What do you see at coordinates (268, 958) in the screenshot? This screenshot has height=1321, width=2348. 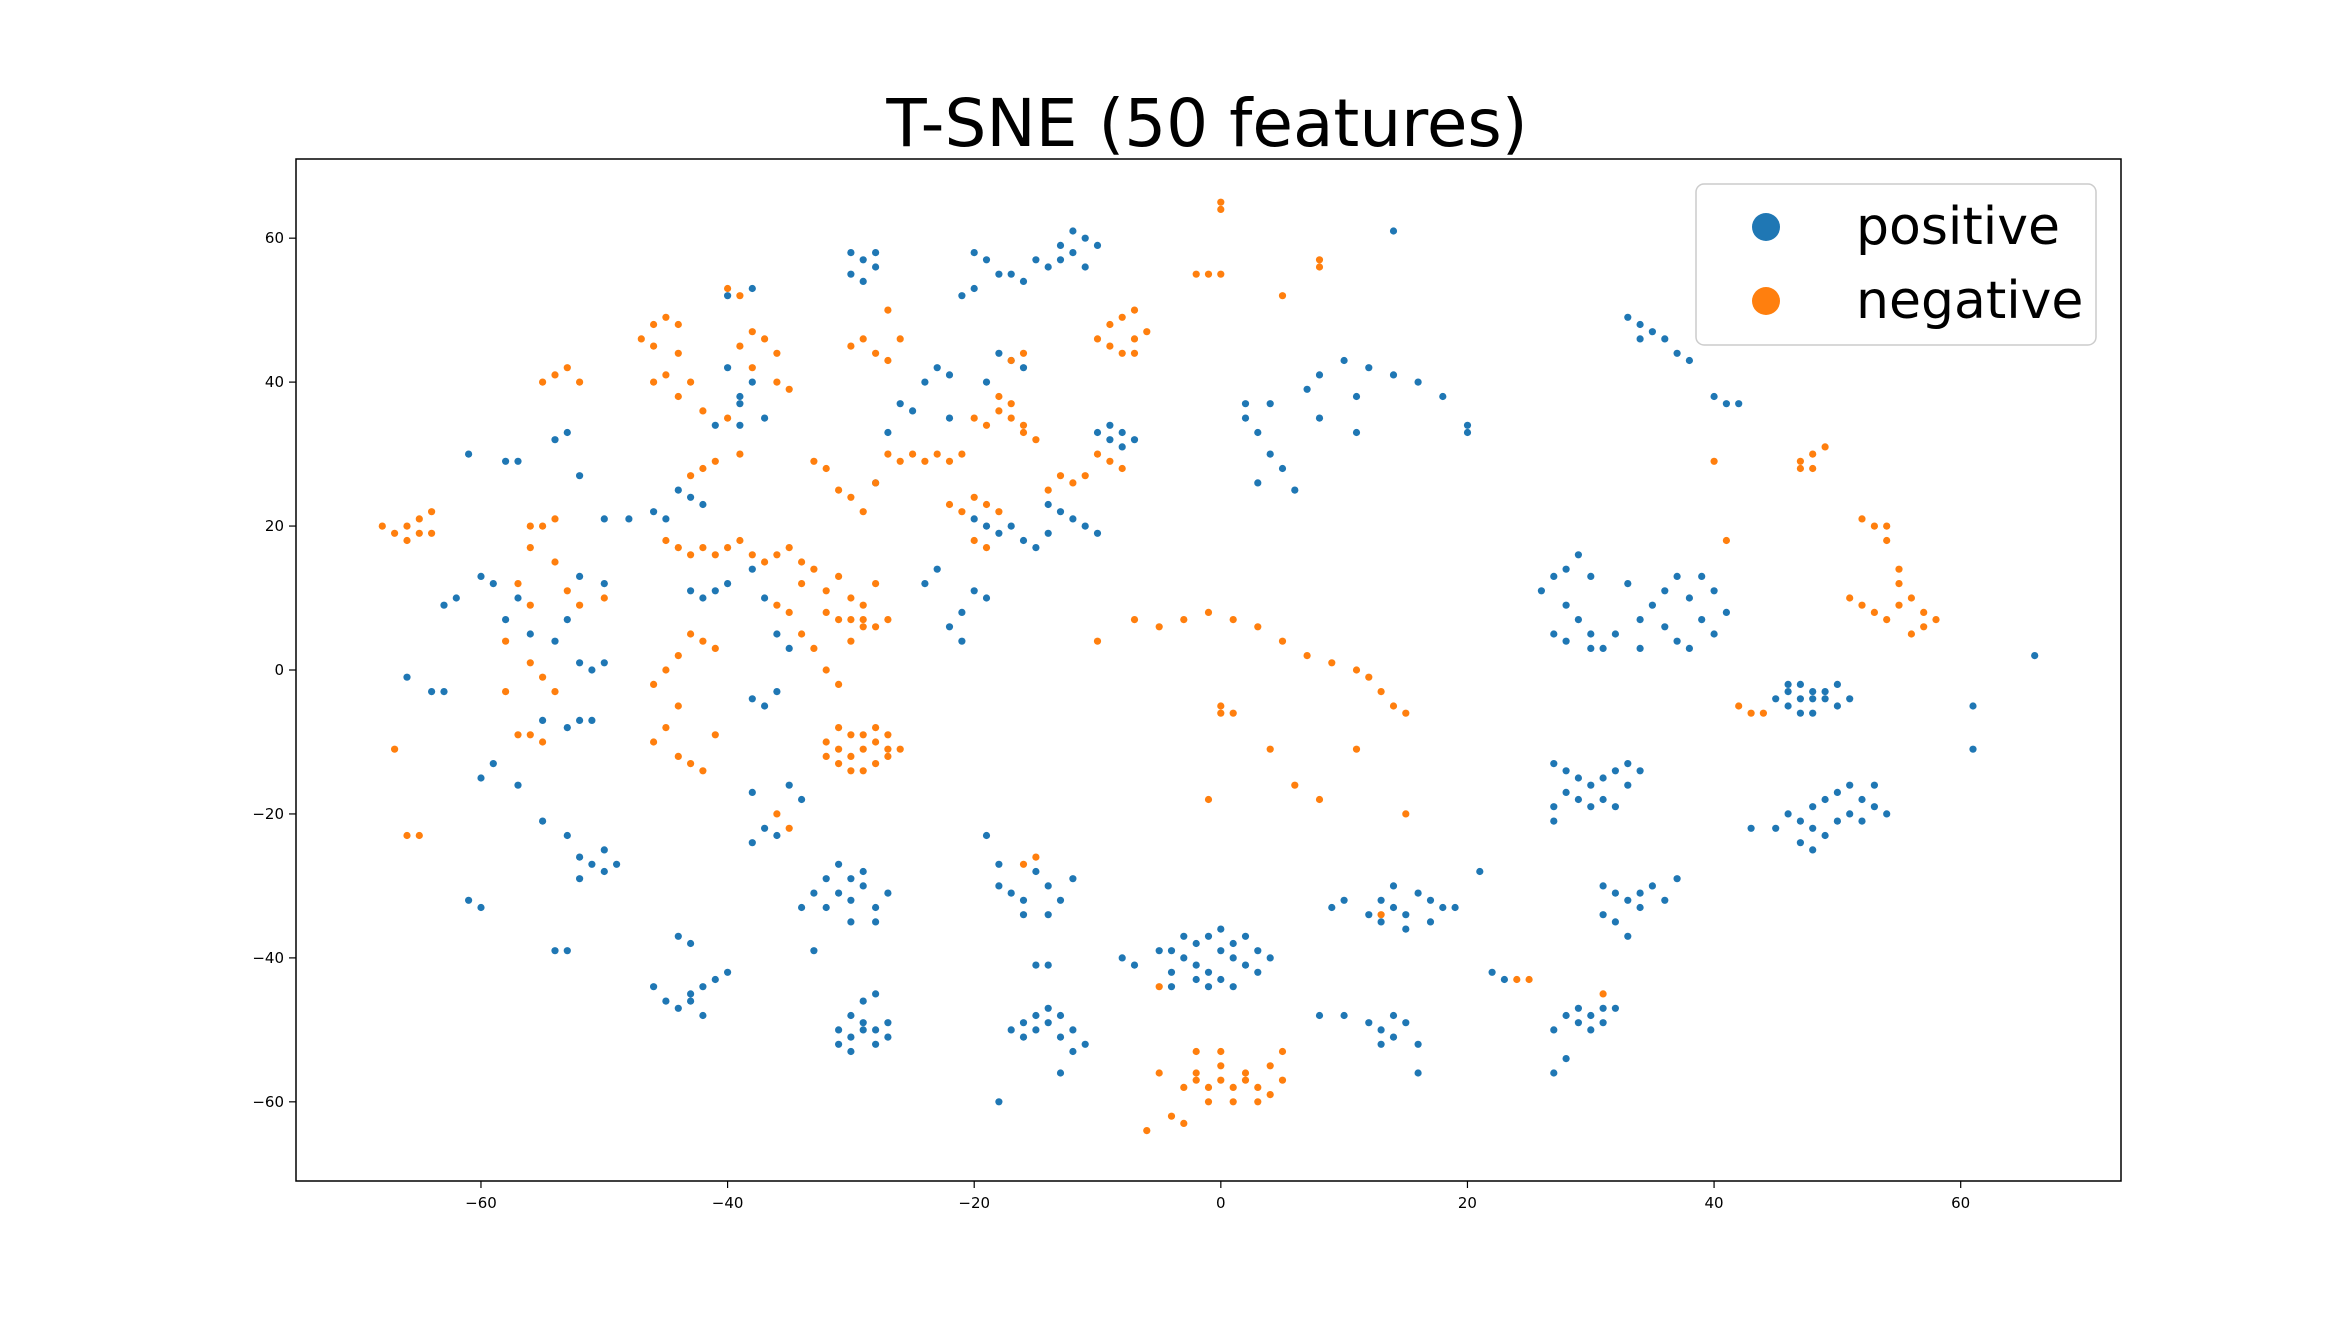 I see `y-tick-label: −40` at bounding box center [268, 958].